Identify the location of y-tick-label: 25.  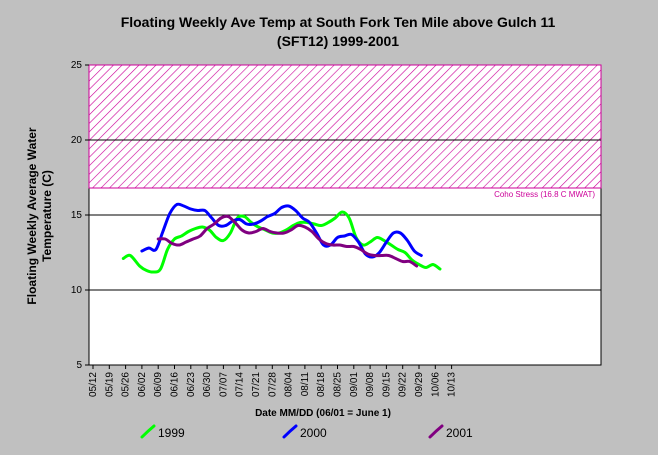
(77, 65).